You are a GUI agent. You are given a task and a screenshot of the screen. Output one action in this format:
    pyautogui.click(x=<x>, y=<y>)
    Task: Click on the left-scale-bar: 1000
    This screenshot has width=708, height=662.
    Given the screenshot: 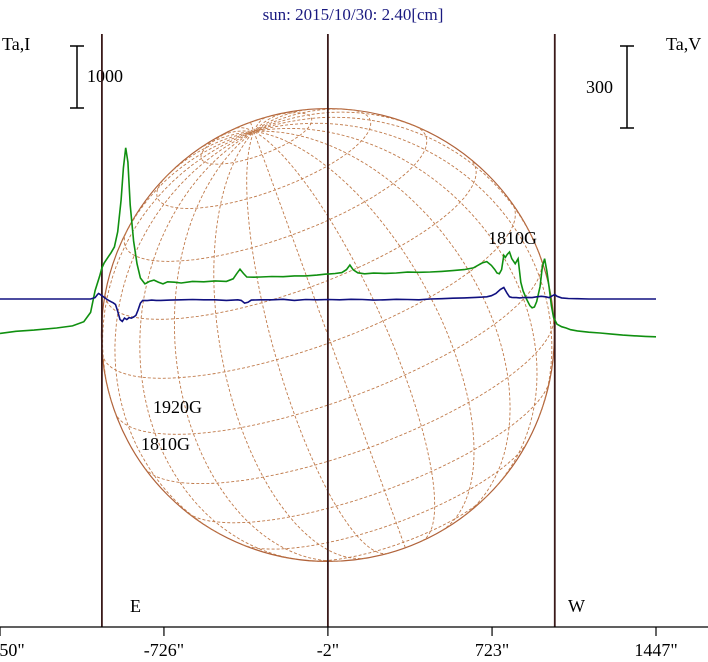 What is the action you would take?
    pyautogui.click(x=96, y=77)
    